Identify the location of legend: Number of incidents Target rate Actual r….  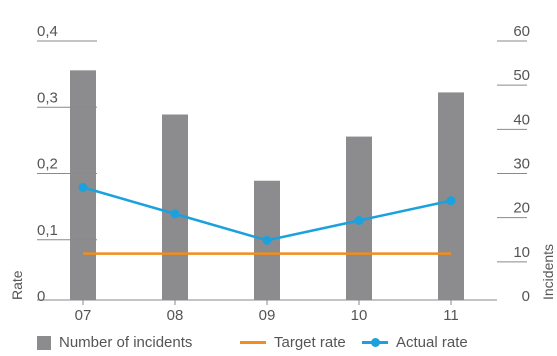
(278, 345).